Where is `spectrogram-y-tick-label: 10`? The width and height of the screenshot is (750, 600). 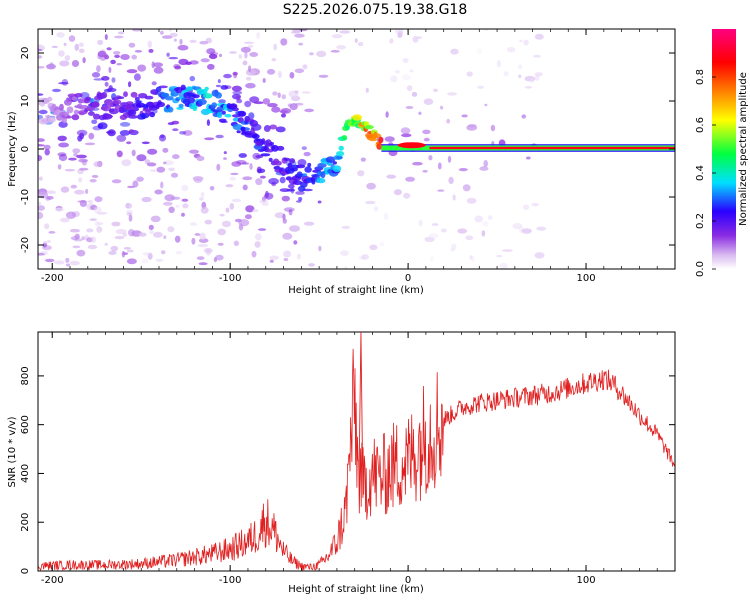
spectrogram-y-tick-label: 10 is located at coordinates (25, 101).